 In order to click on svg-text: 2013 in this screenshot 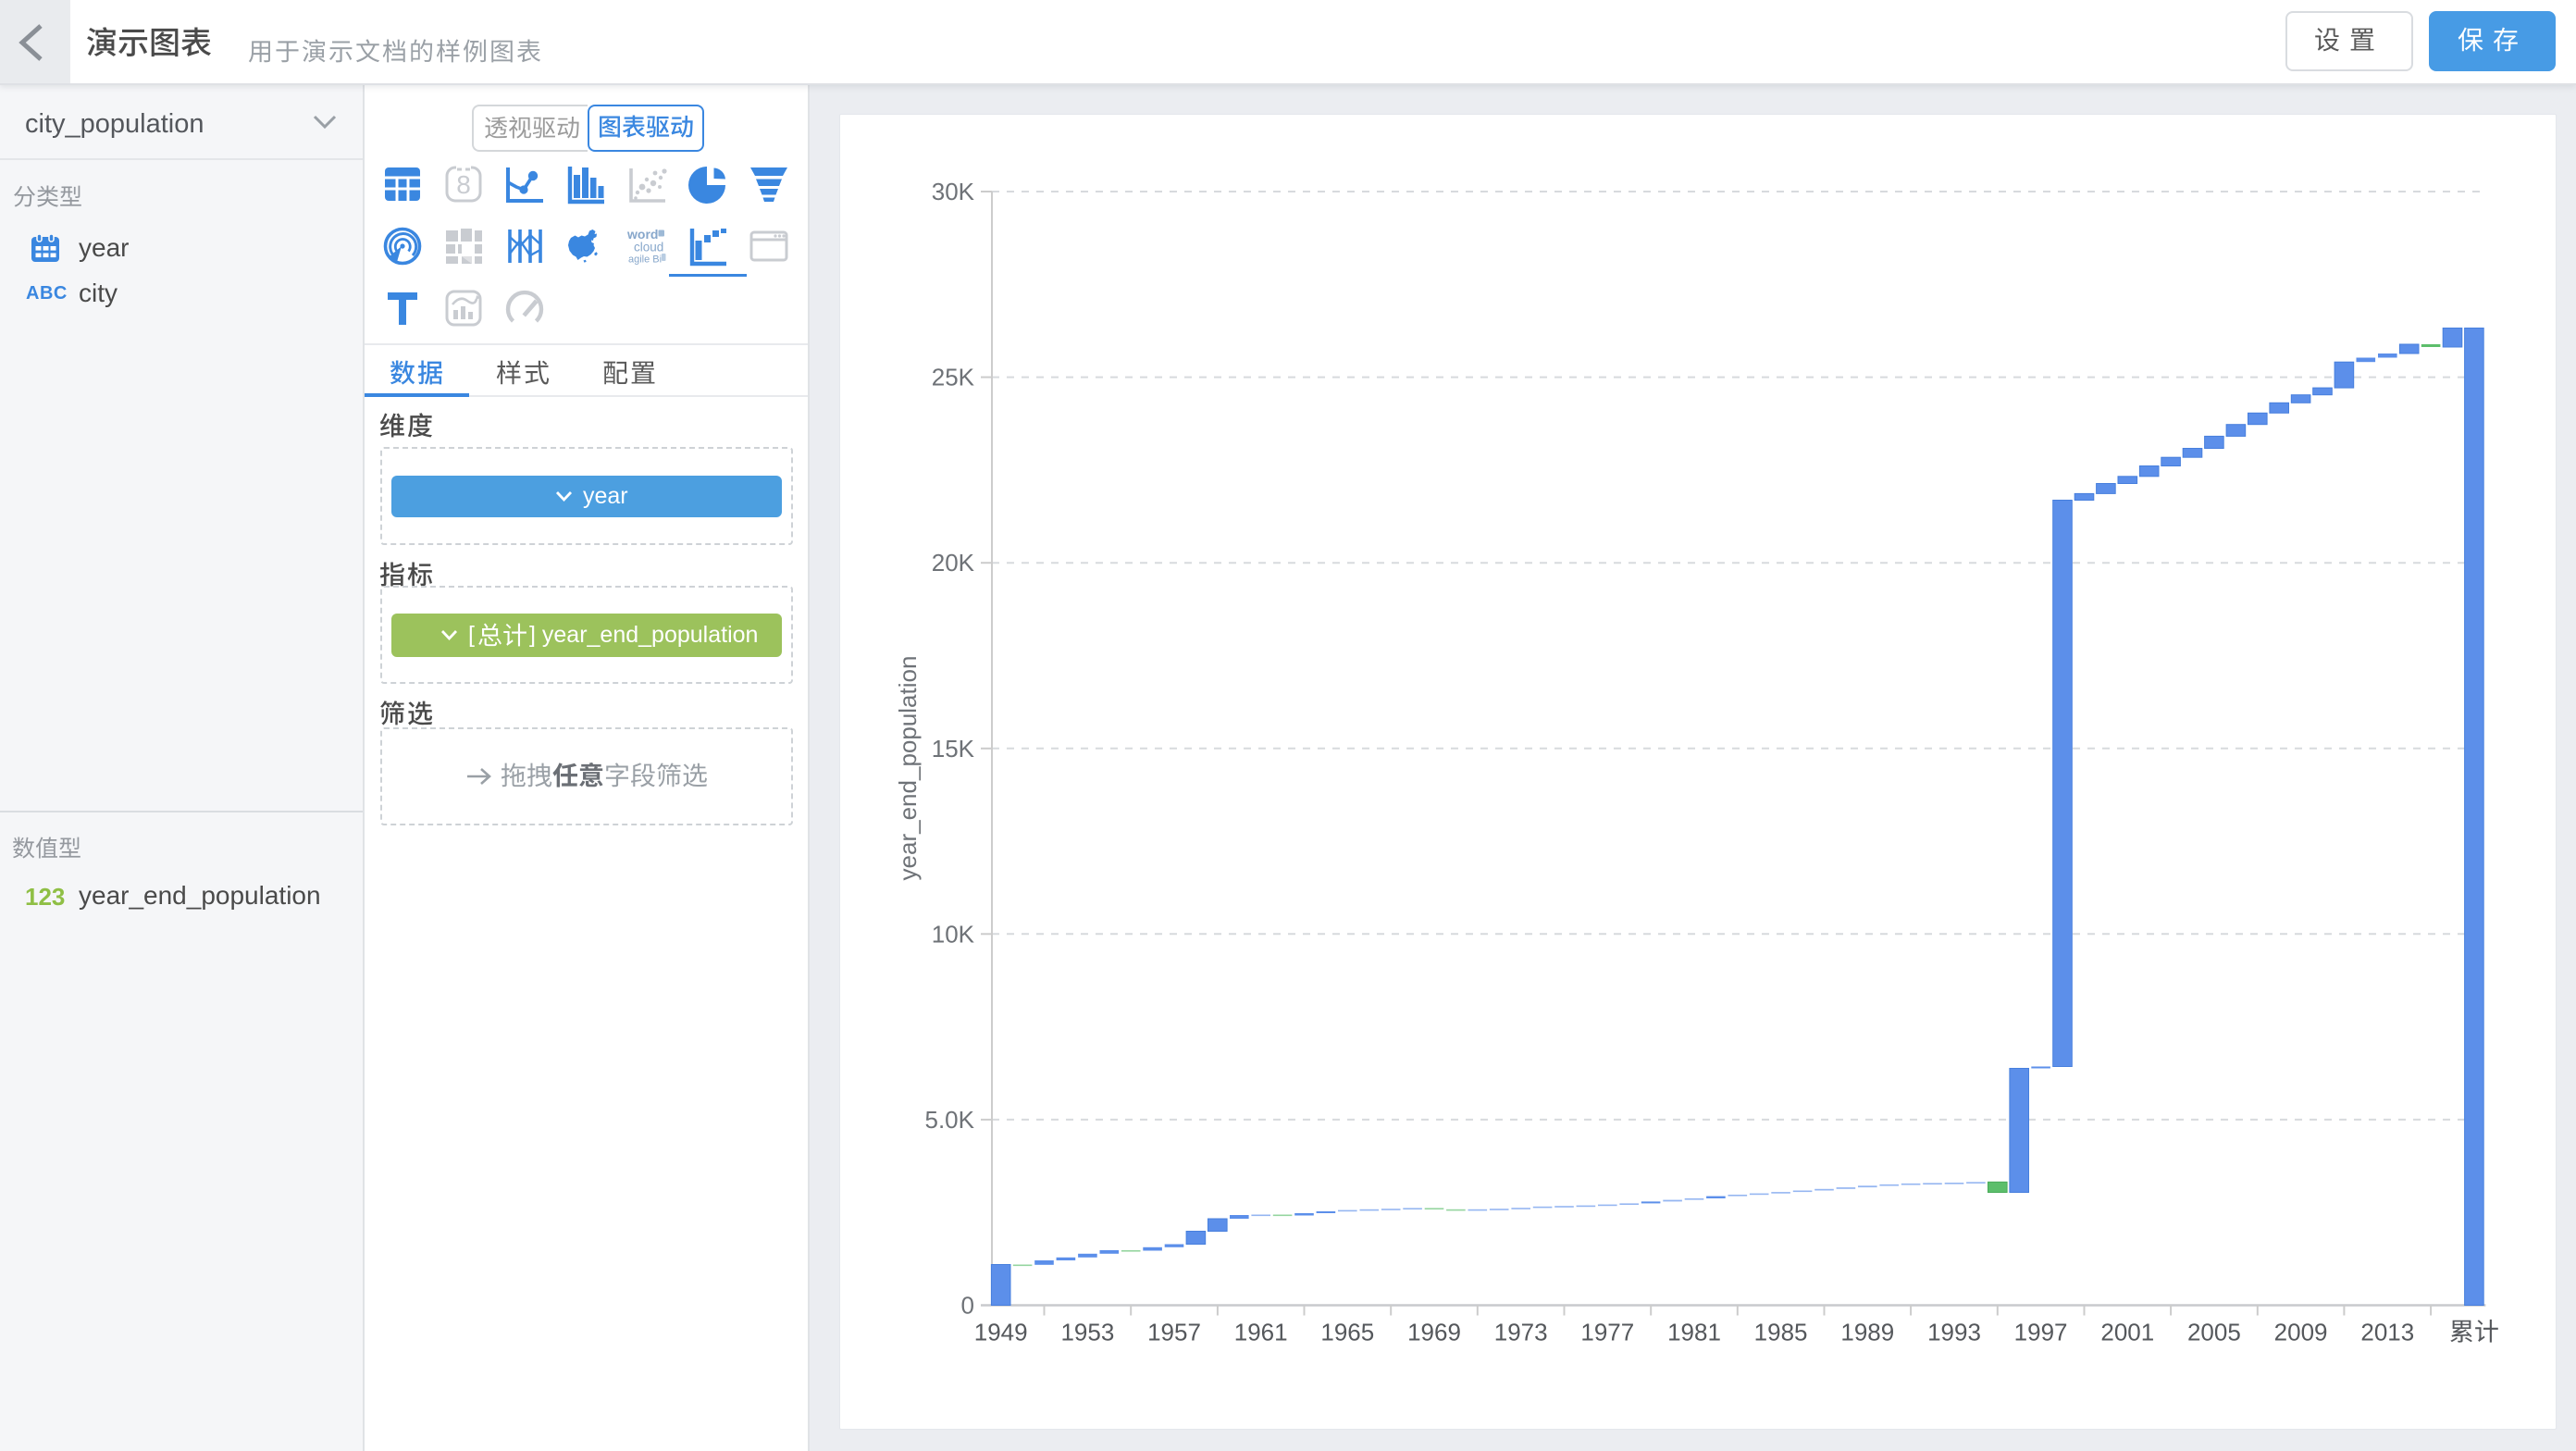, I will do `click(2387, 1332)`.